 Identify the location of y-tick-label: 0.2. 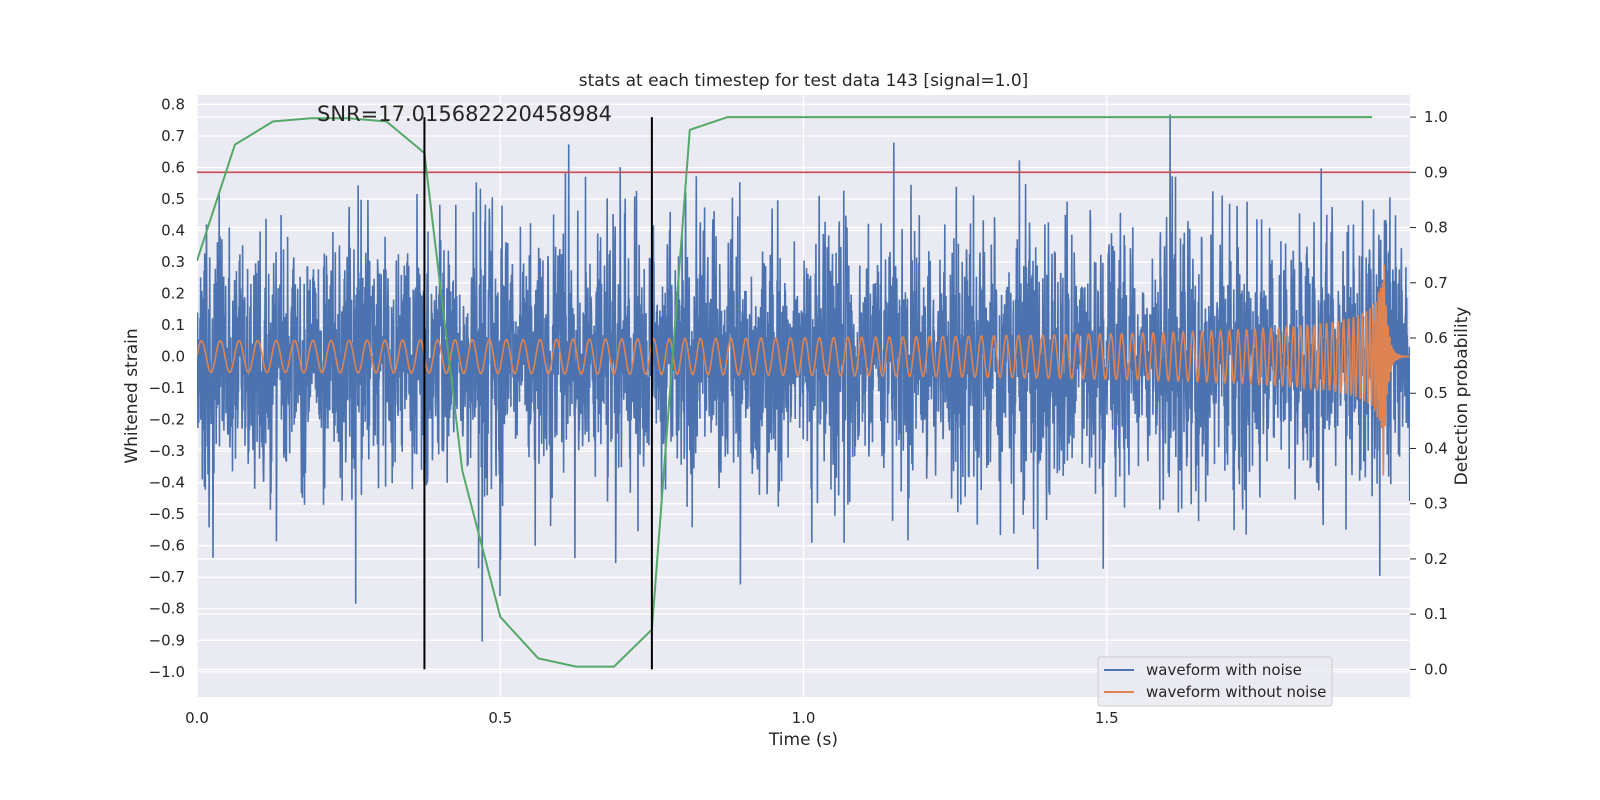
(173, 294).